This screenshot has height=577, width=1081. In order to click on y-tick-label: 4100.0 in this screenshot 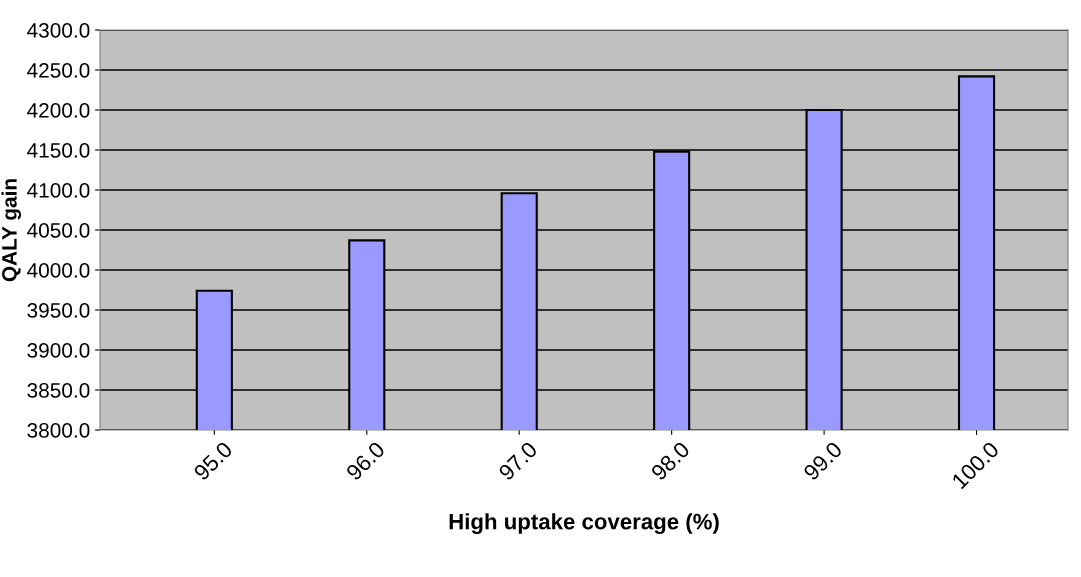, I will do `click(58, 190)`.